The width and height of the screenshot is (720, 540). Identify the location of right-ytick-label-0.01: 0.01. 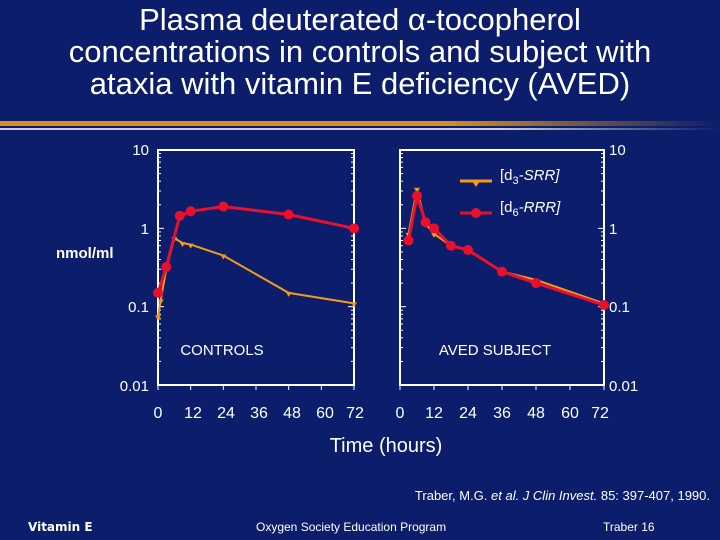
(623, 386).